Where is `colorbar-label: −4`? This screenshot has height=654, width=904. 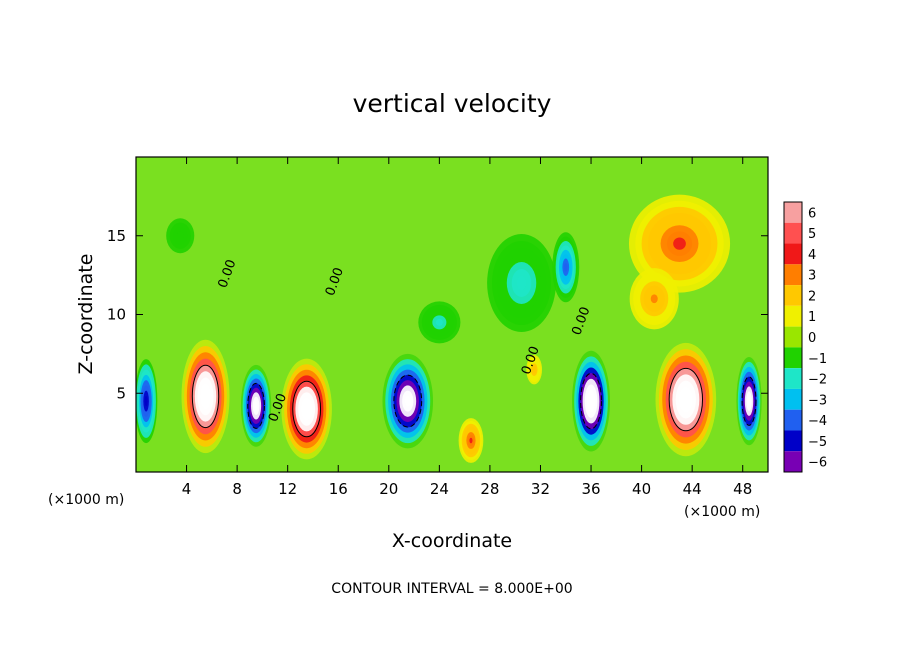
colorbar-label: −4 is located at coordinates (817, 421).